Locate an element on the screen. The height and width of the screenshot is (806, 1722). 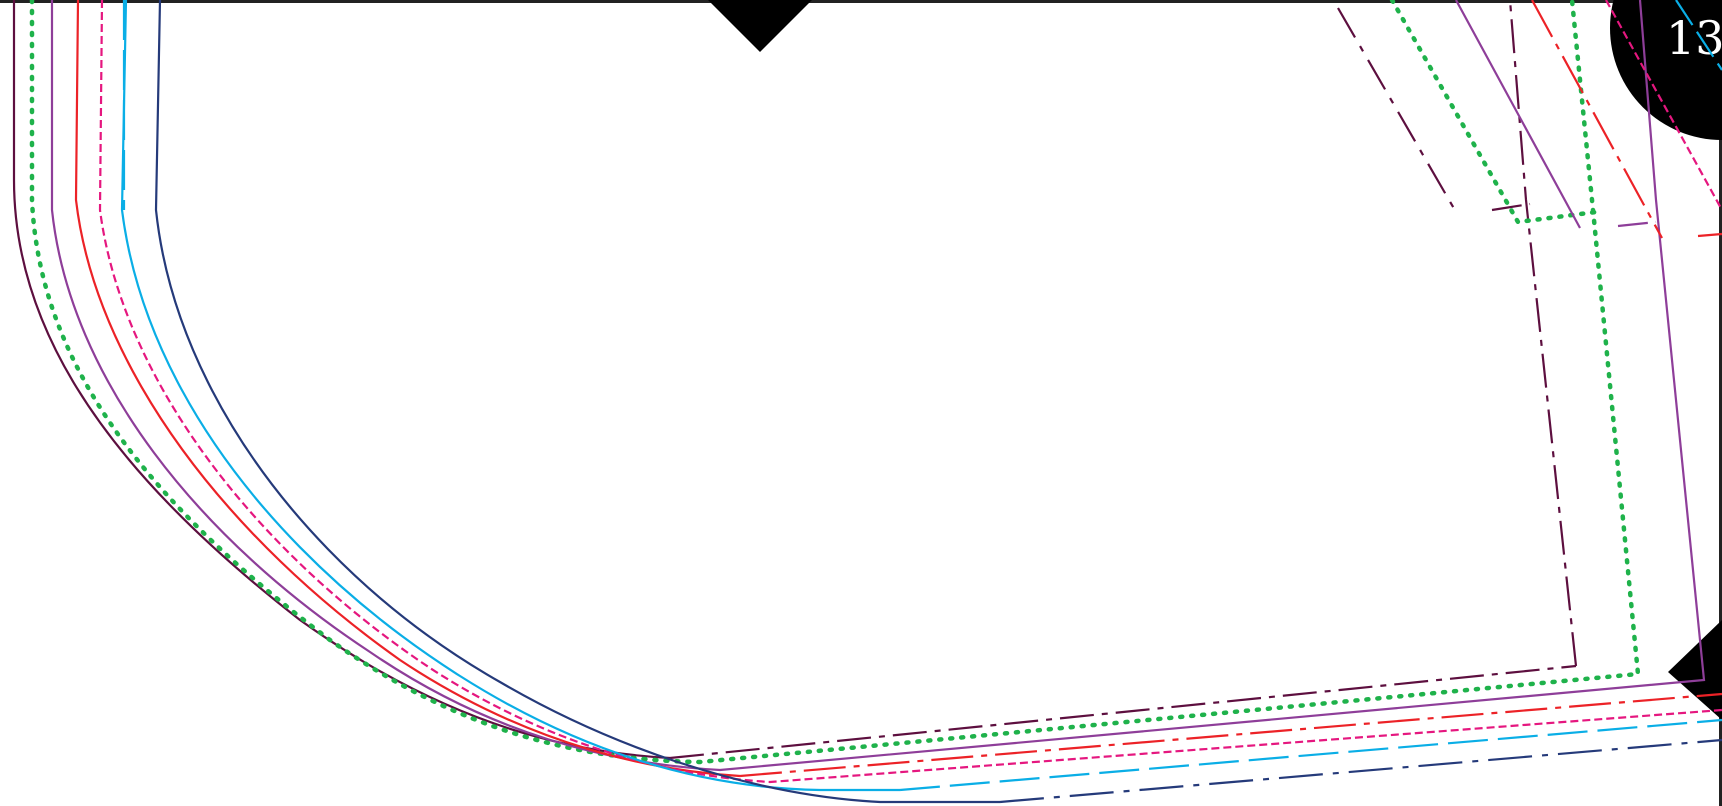
size-line-red-hem is located at coordinates (1230, 735).